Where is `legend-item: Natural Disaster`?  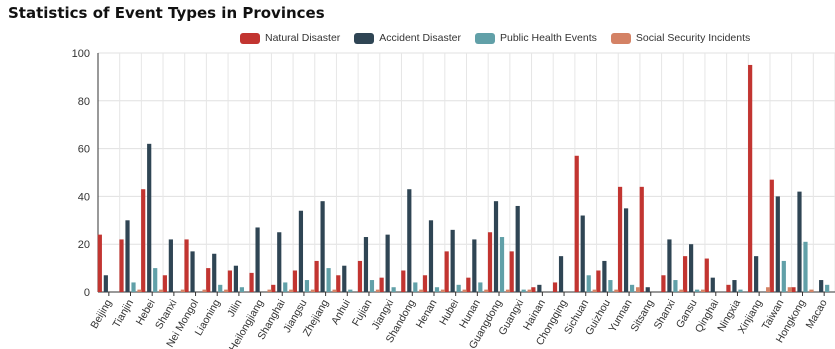 legend-item: Natural Disaster is located at coordinates (290, 38).